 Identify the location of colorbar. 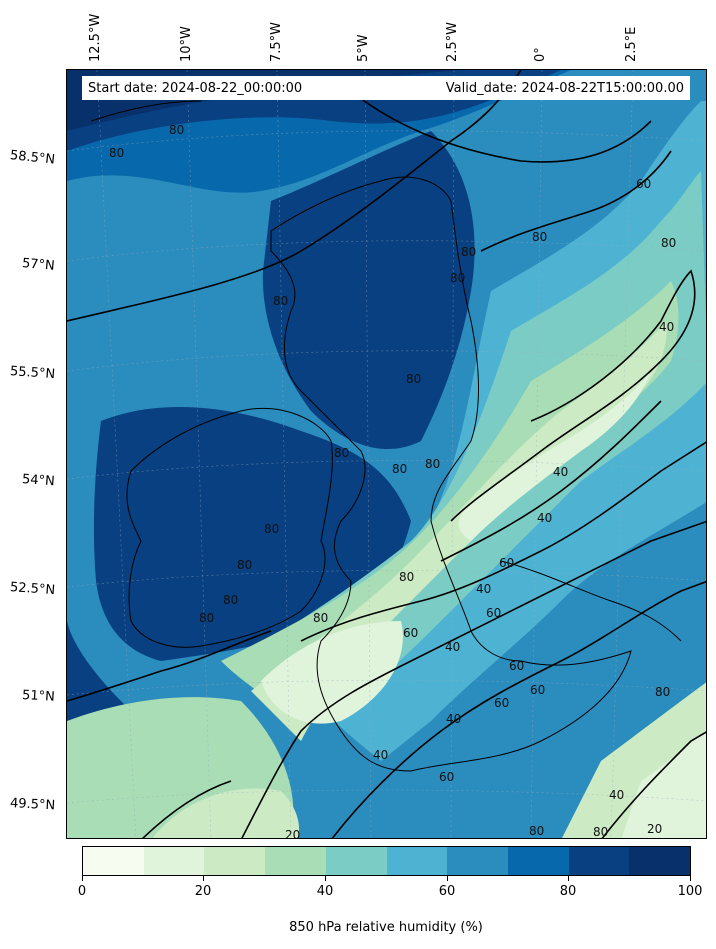
(386, 861).